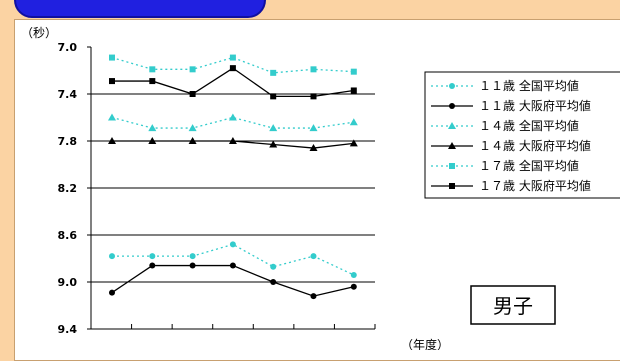  I want to click on header-tab, so click(140, 9).